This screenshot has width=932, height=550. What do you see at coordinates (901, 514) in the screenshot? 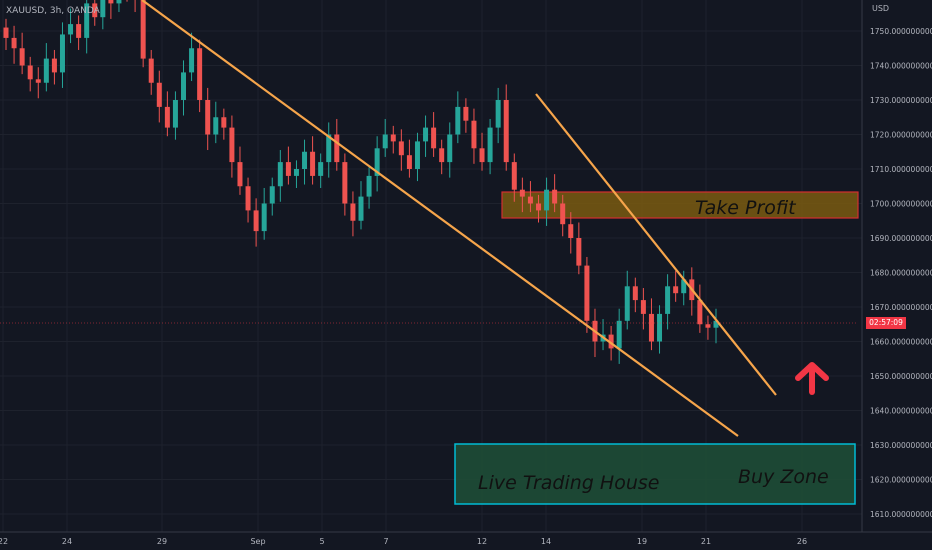
I see `price-tick-label: 1610.000000000` at bounding box center [901, 514].